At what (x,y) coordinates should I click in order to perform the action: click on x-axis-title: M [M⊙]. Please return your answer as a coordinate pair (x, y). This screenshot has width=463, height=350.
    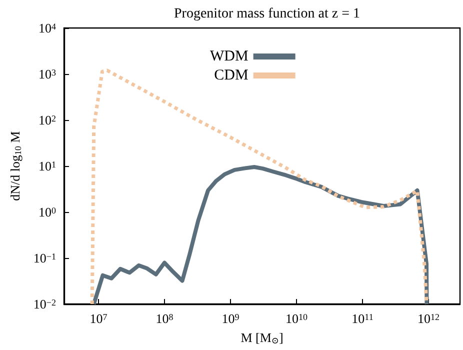
    Looking at the image, I should click on (262, 338).